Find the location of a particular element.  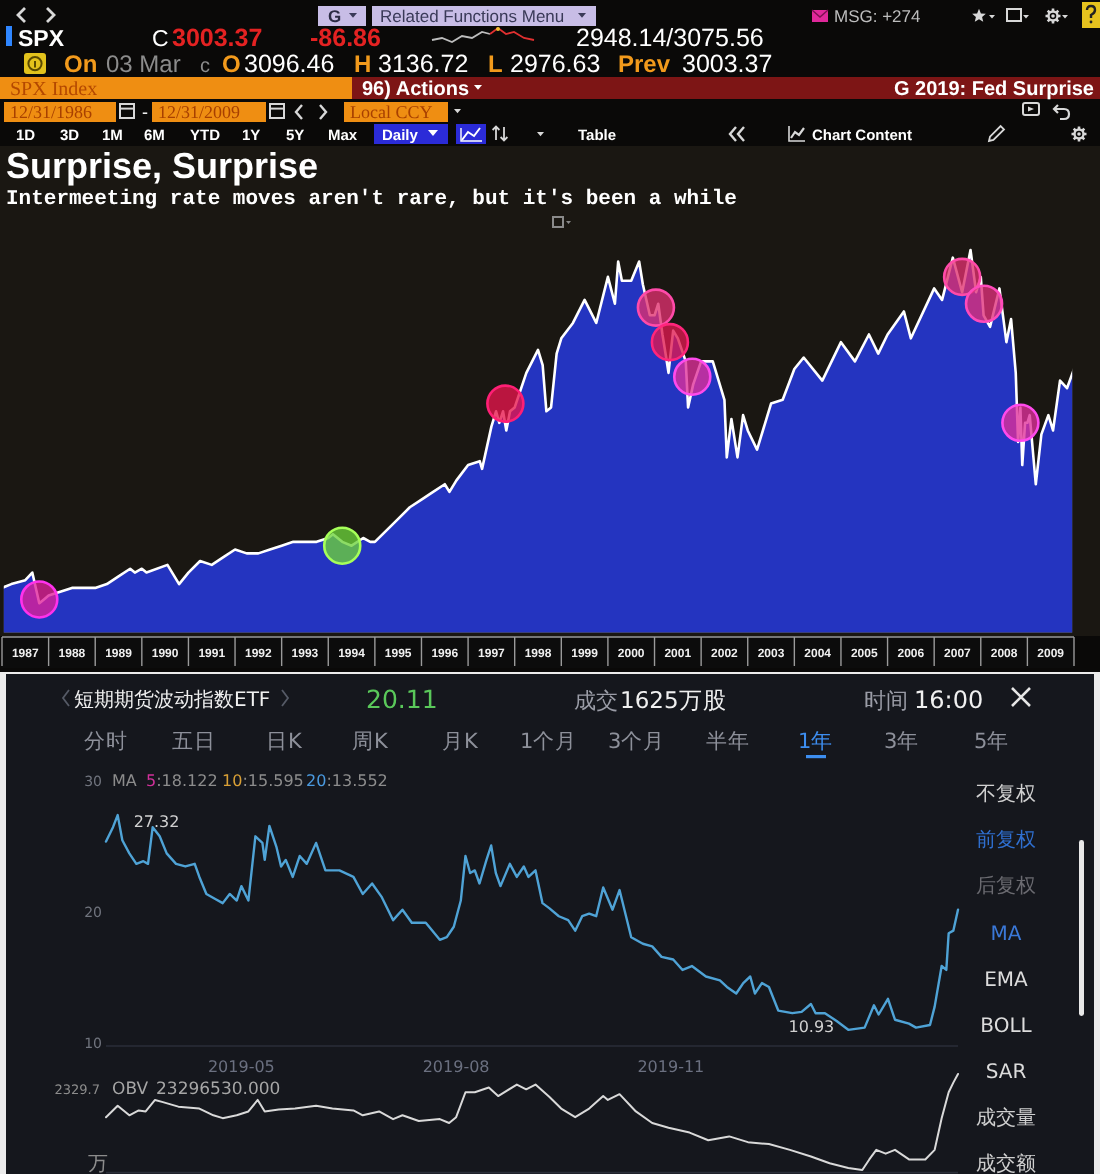

text: MSG: +274 is located at coordinates (878, 16).